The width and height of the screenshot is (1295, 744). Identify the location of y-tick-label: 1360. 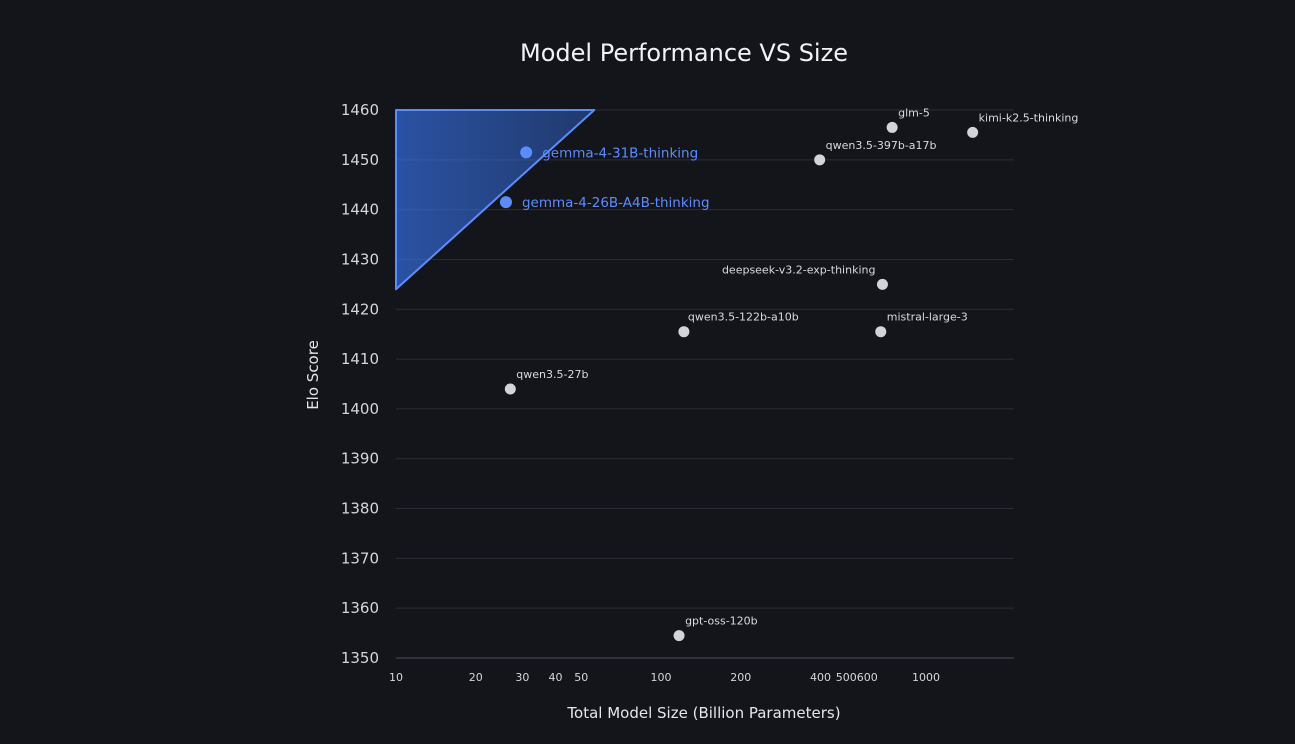
(360, 608).